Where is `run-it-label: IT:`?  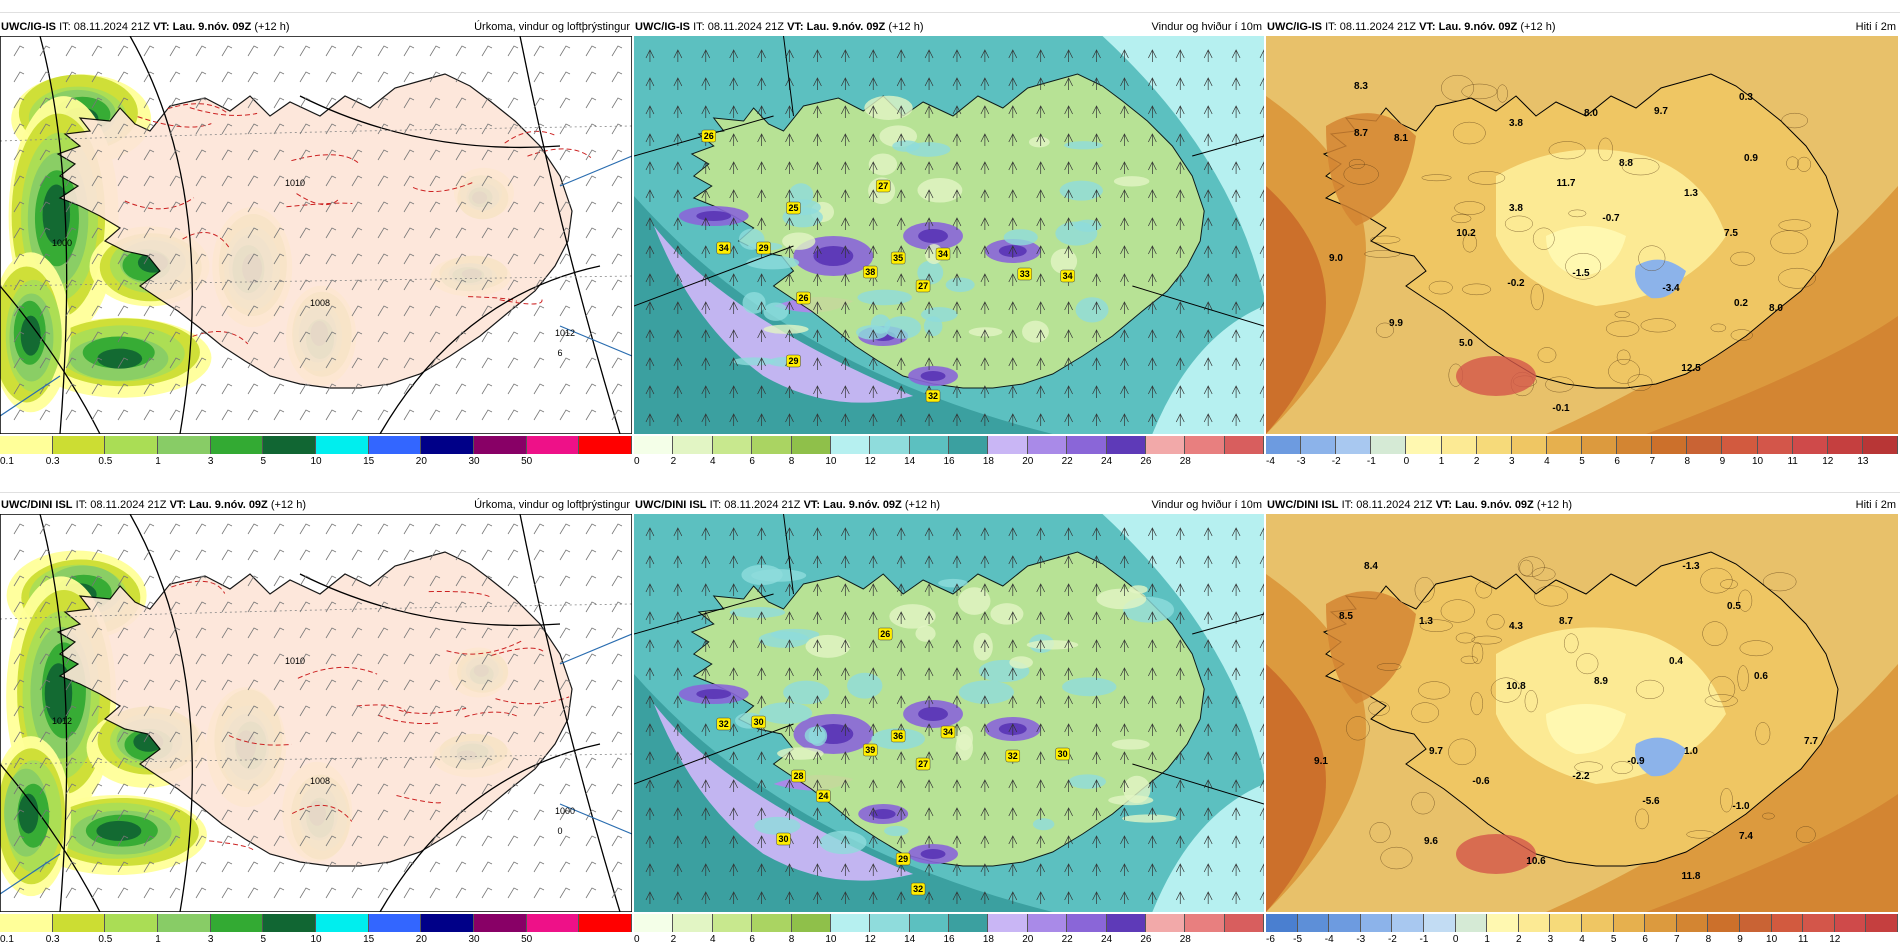 run-it-label: IT: is located at coordinates (1331, 27).